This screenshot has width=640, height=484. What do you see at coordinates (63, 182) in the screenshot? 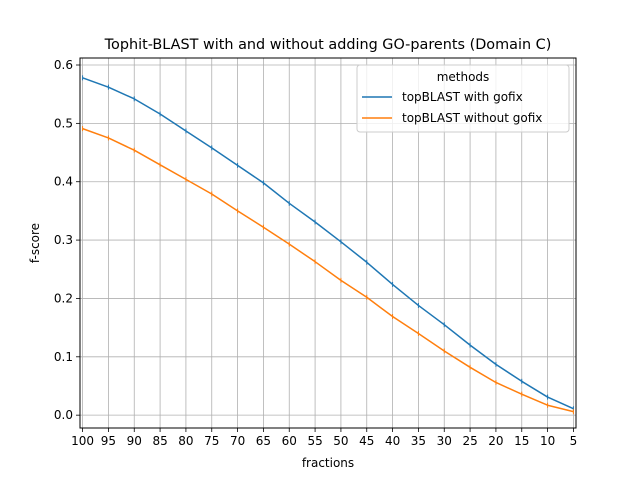
I see `y-tick-label: 0.4` at bounding box center [63, 182].